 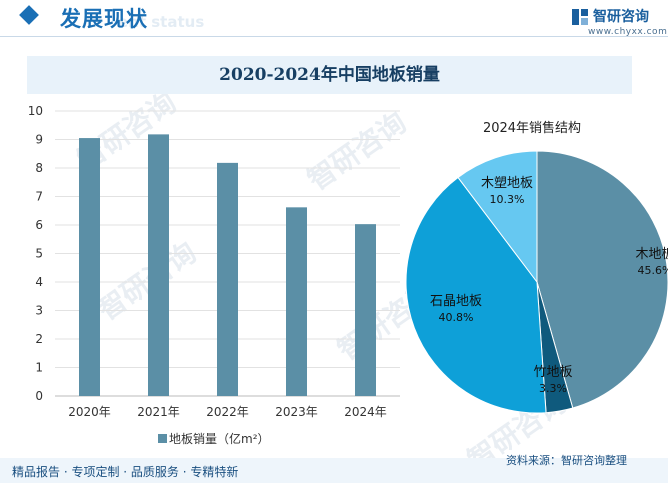 What do you see at coordinates (39, 311) in the screenshot?
I see `y-tick-label: 3` at bounding box center [39, 311].